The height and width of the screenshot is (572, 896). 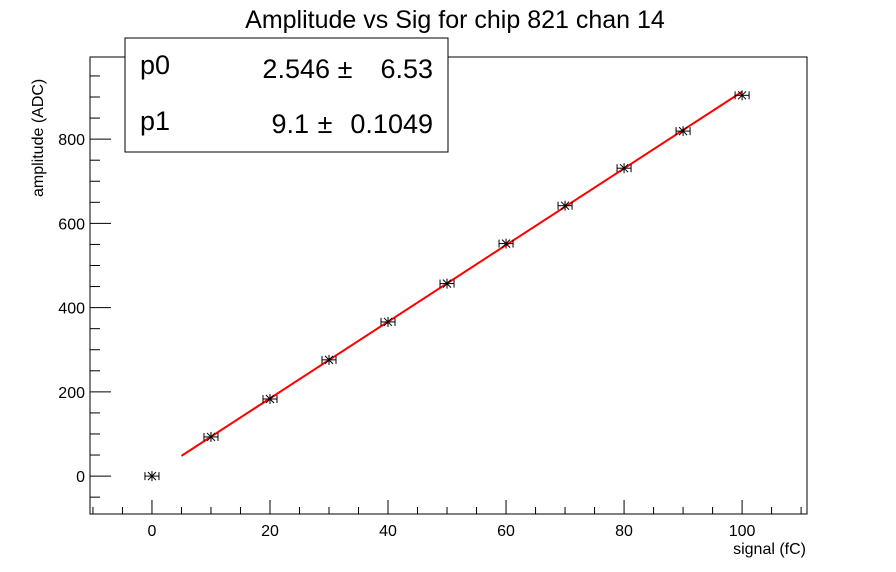 What do you see at coordinates (325, 124) in the screenshot?
I see `stats-p1-pm: ±` at bounding box center [325, 124].